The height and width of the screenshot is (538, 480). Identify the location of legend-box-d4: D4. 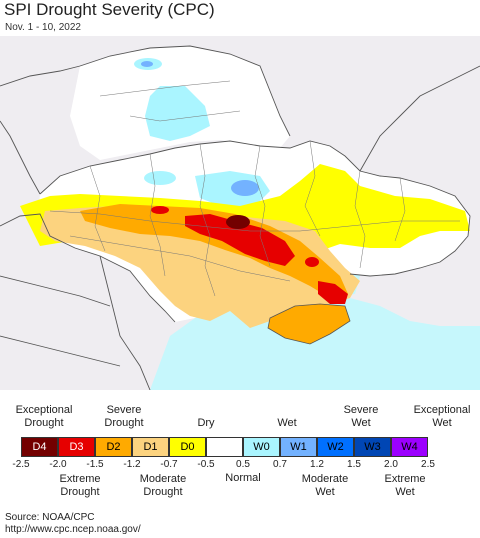
(39, 447).